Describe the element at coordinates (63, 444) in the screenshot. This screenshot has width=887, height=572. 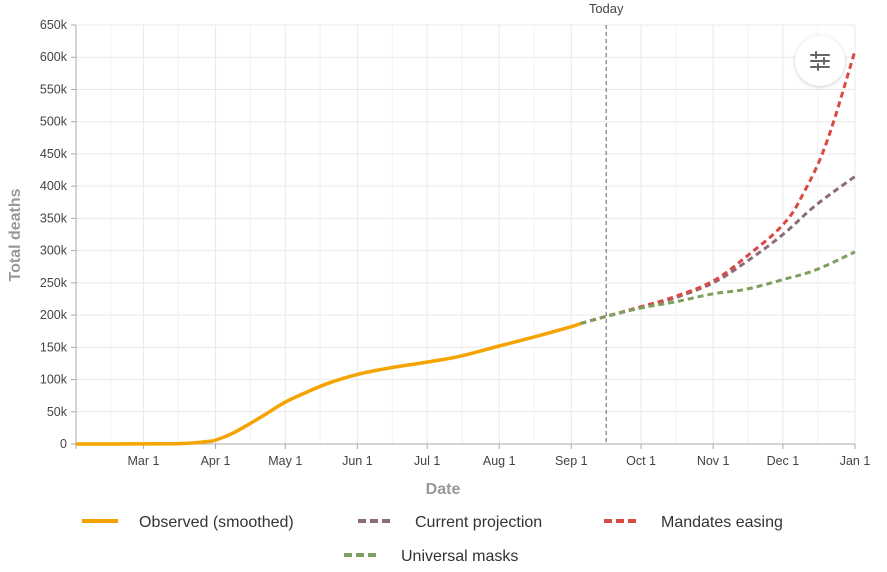
I see `y-tick-label: 0` at that location.